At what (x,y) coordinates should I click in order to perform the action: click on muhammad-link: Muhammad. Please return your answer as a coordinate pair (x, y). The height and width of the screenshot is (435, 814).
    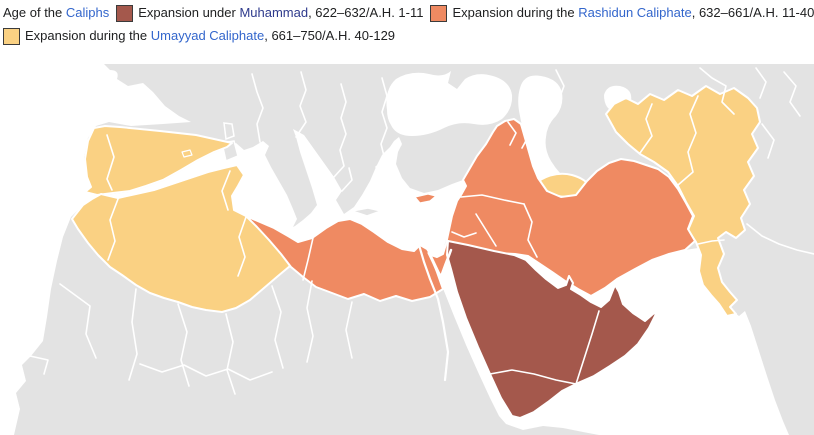
    Looking at the image, I should click on (274, 12).